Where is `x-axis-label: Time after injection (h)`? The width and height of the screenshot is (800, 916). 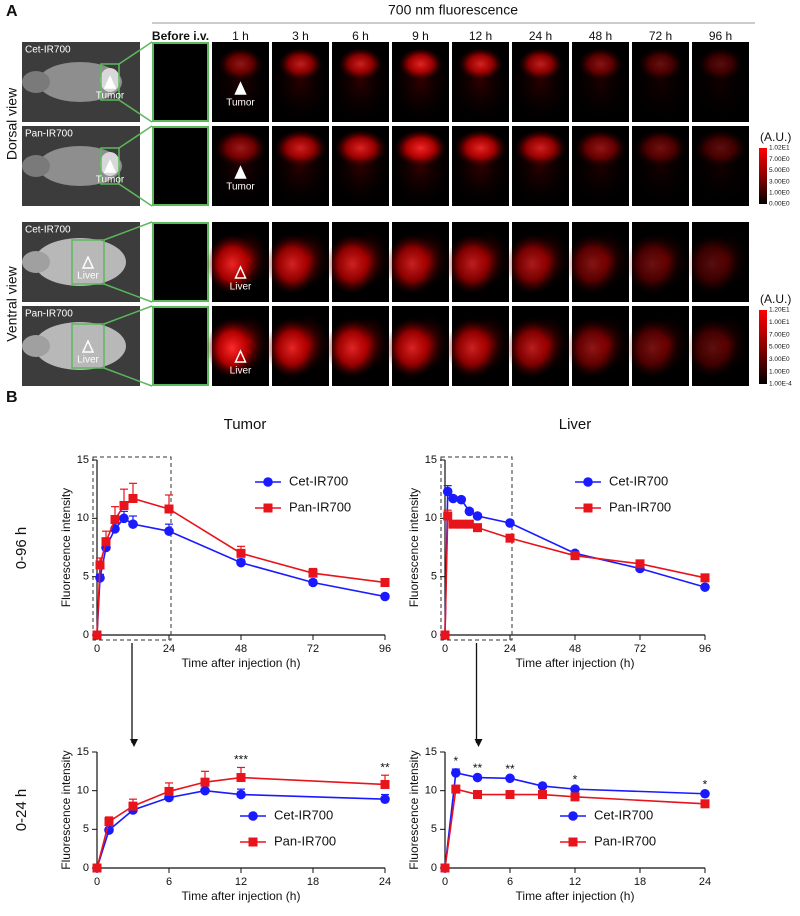
x-axis-label: Time after injection (h) is located at coordinates (575, 896).